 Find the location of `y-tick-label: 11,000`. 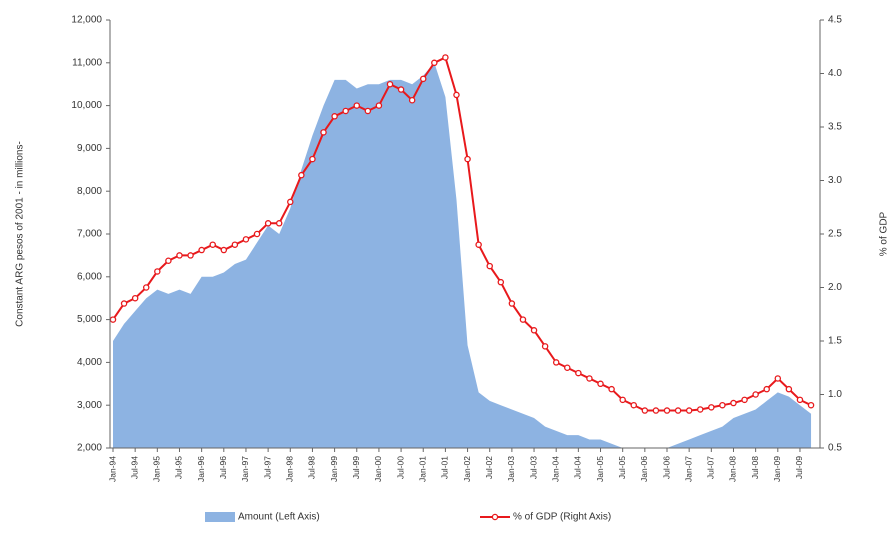

y-tick-label: 11,000 is located at coordinates (87, 62).